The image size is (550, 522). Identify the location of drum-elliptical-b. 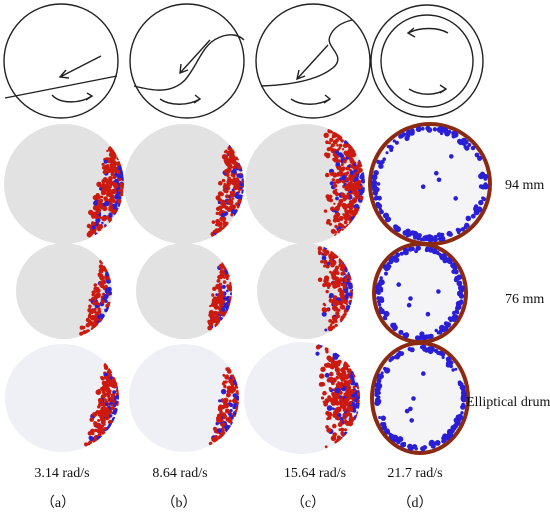
(184, 398).